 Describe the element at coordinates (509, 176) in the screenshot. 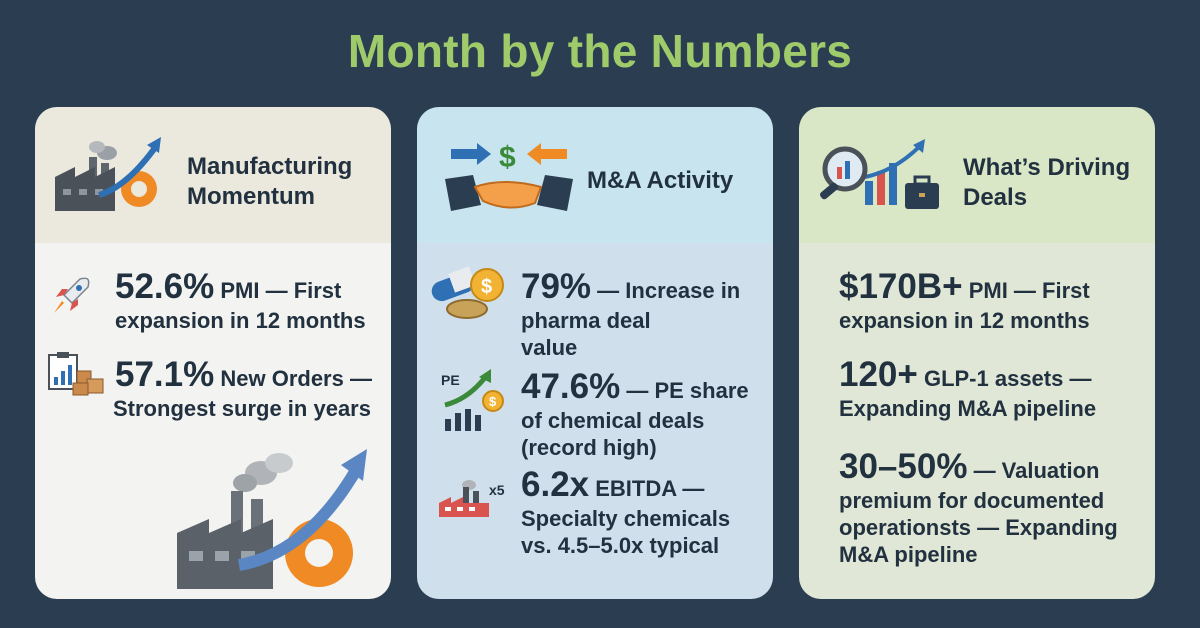

I see `handshake-dollar-icon: $` at that location.